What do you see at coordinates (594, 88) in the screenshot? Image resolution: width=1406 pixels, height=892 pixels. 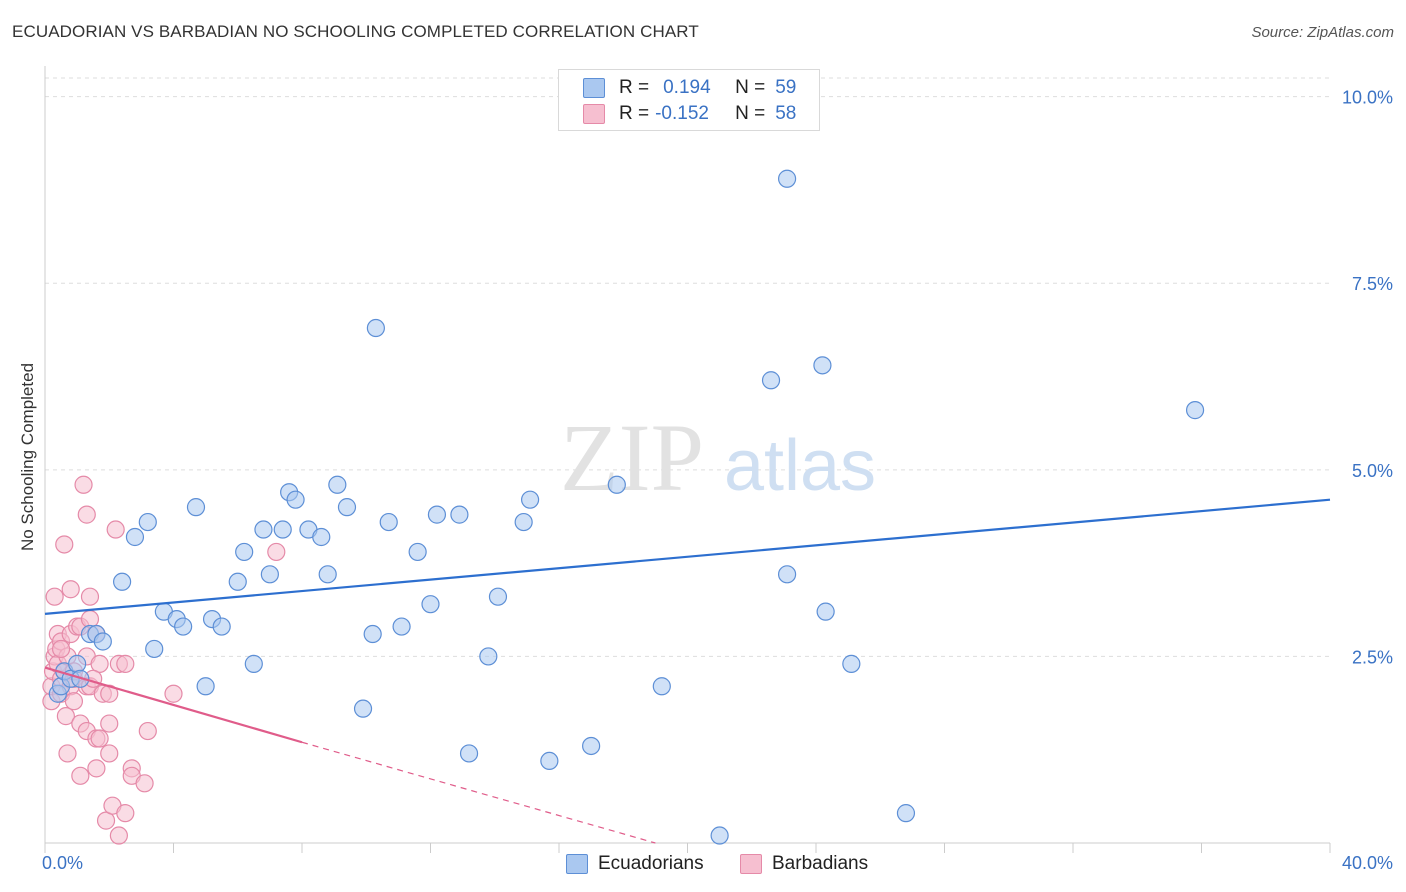 I see `blue-swatch-icon` at bounding box center [594, 88].